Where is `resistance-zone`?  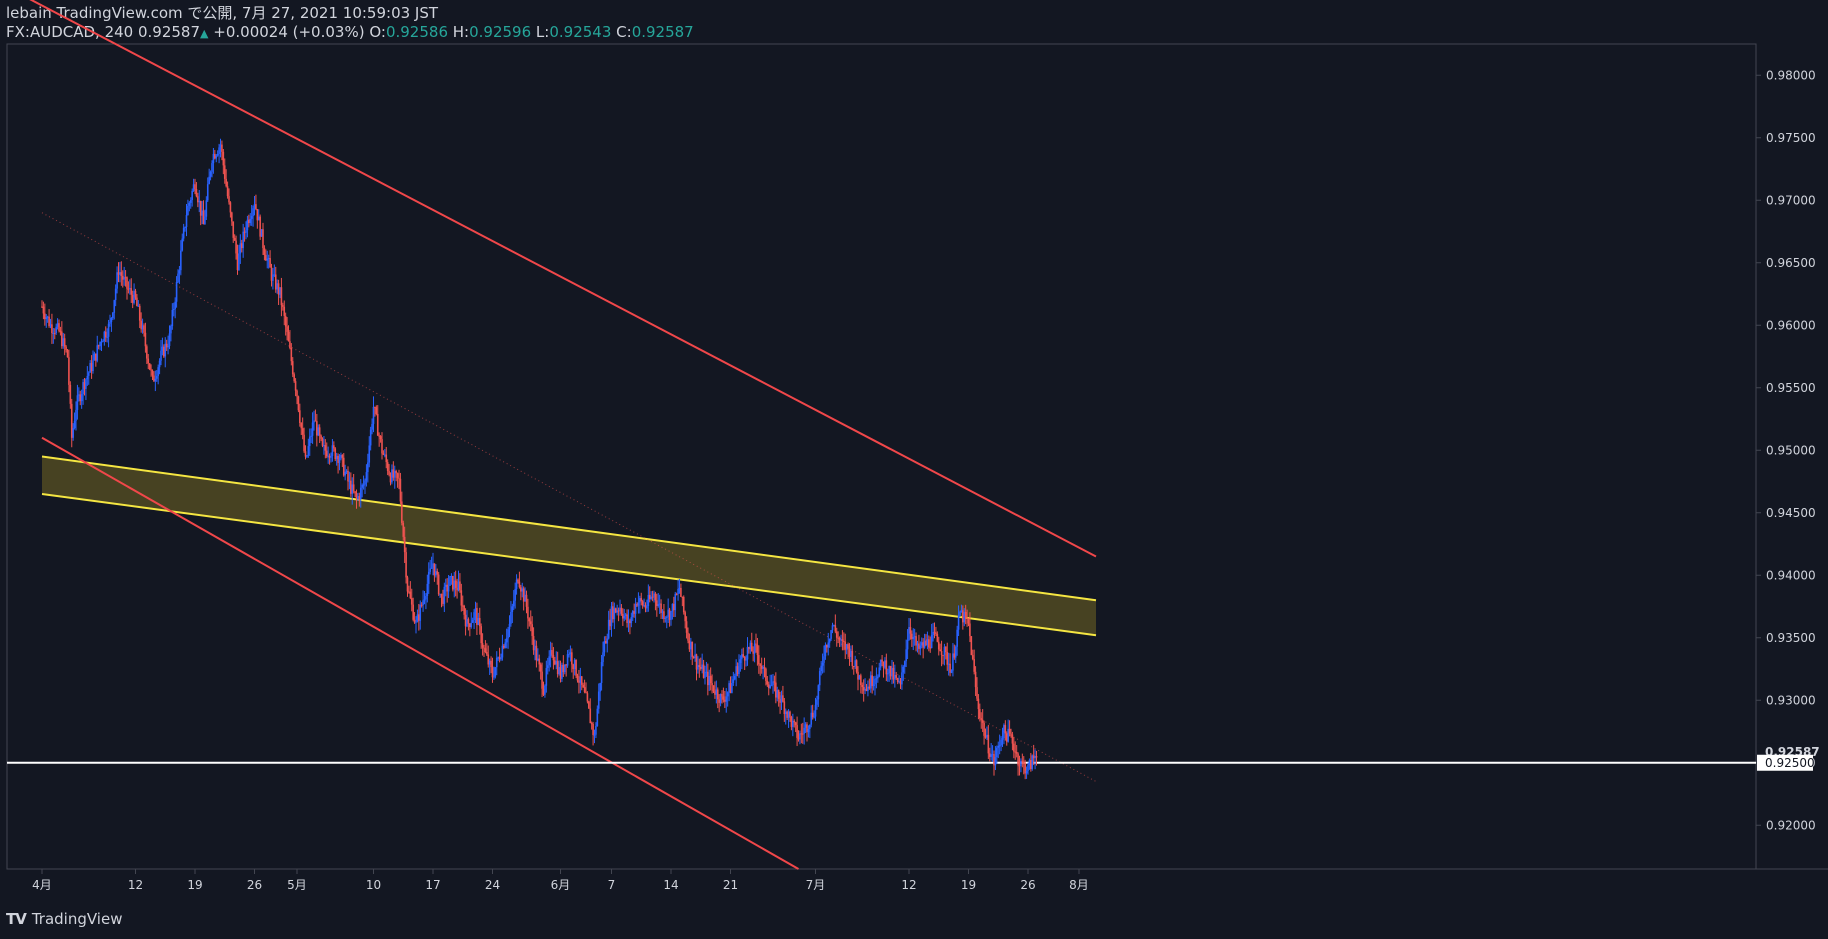 resistance-zone is located at coordinates (569, 546).